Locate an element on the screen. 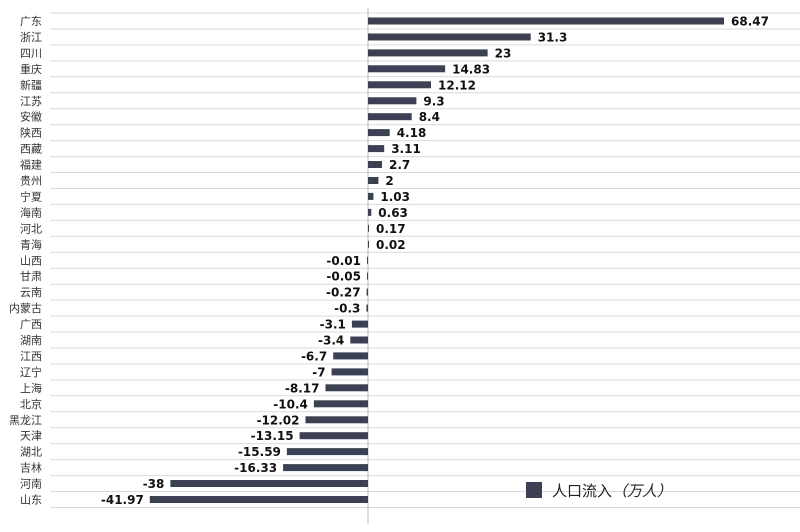  value-label: 23 is located at coordinates (503, 53).